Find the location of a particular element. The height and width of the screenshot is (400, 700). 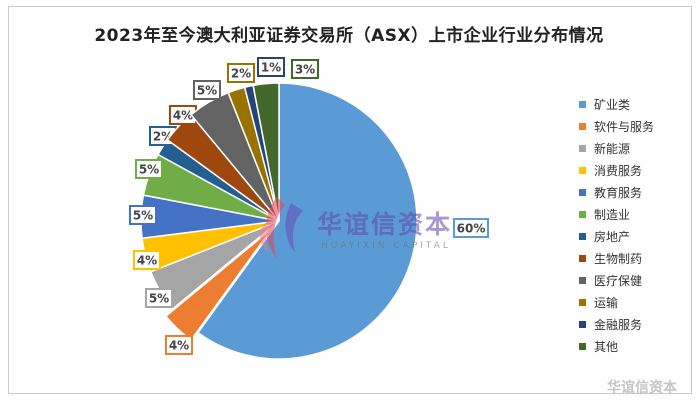

data-label-3: 5% is located at coordinates (159, 298).